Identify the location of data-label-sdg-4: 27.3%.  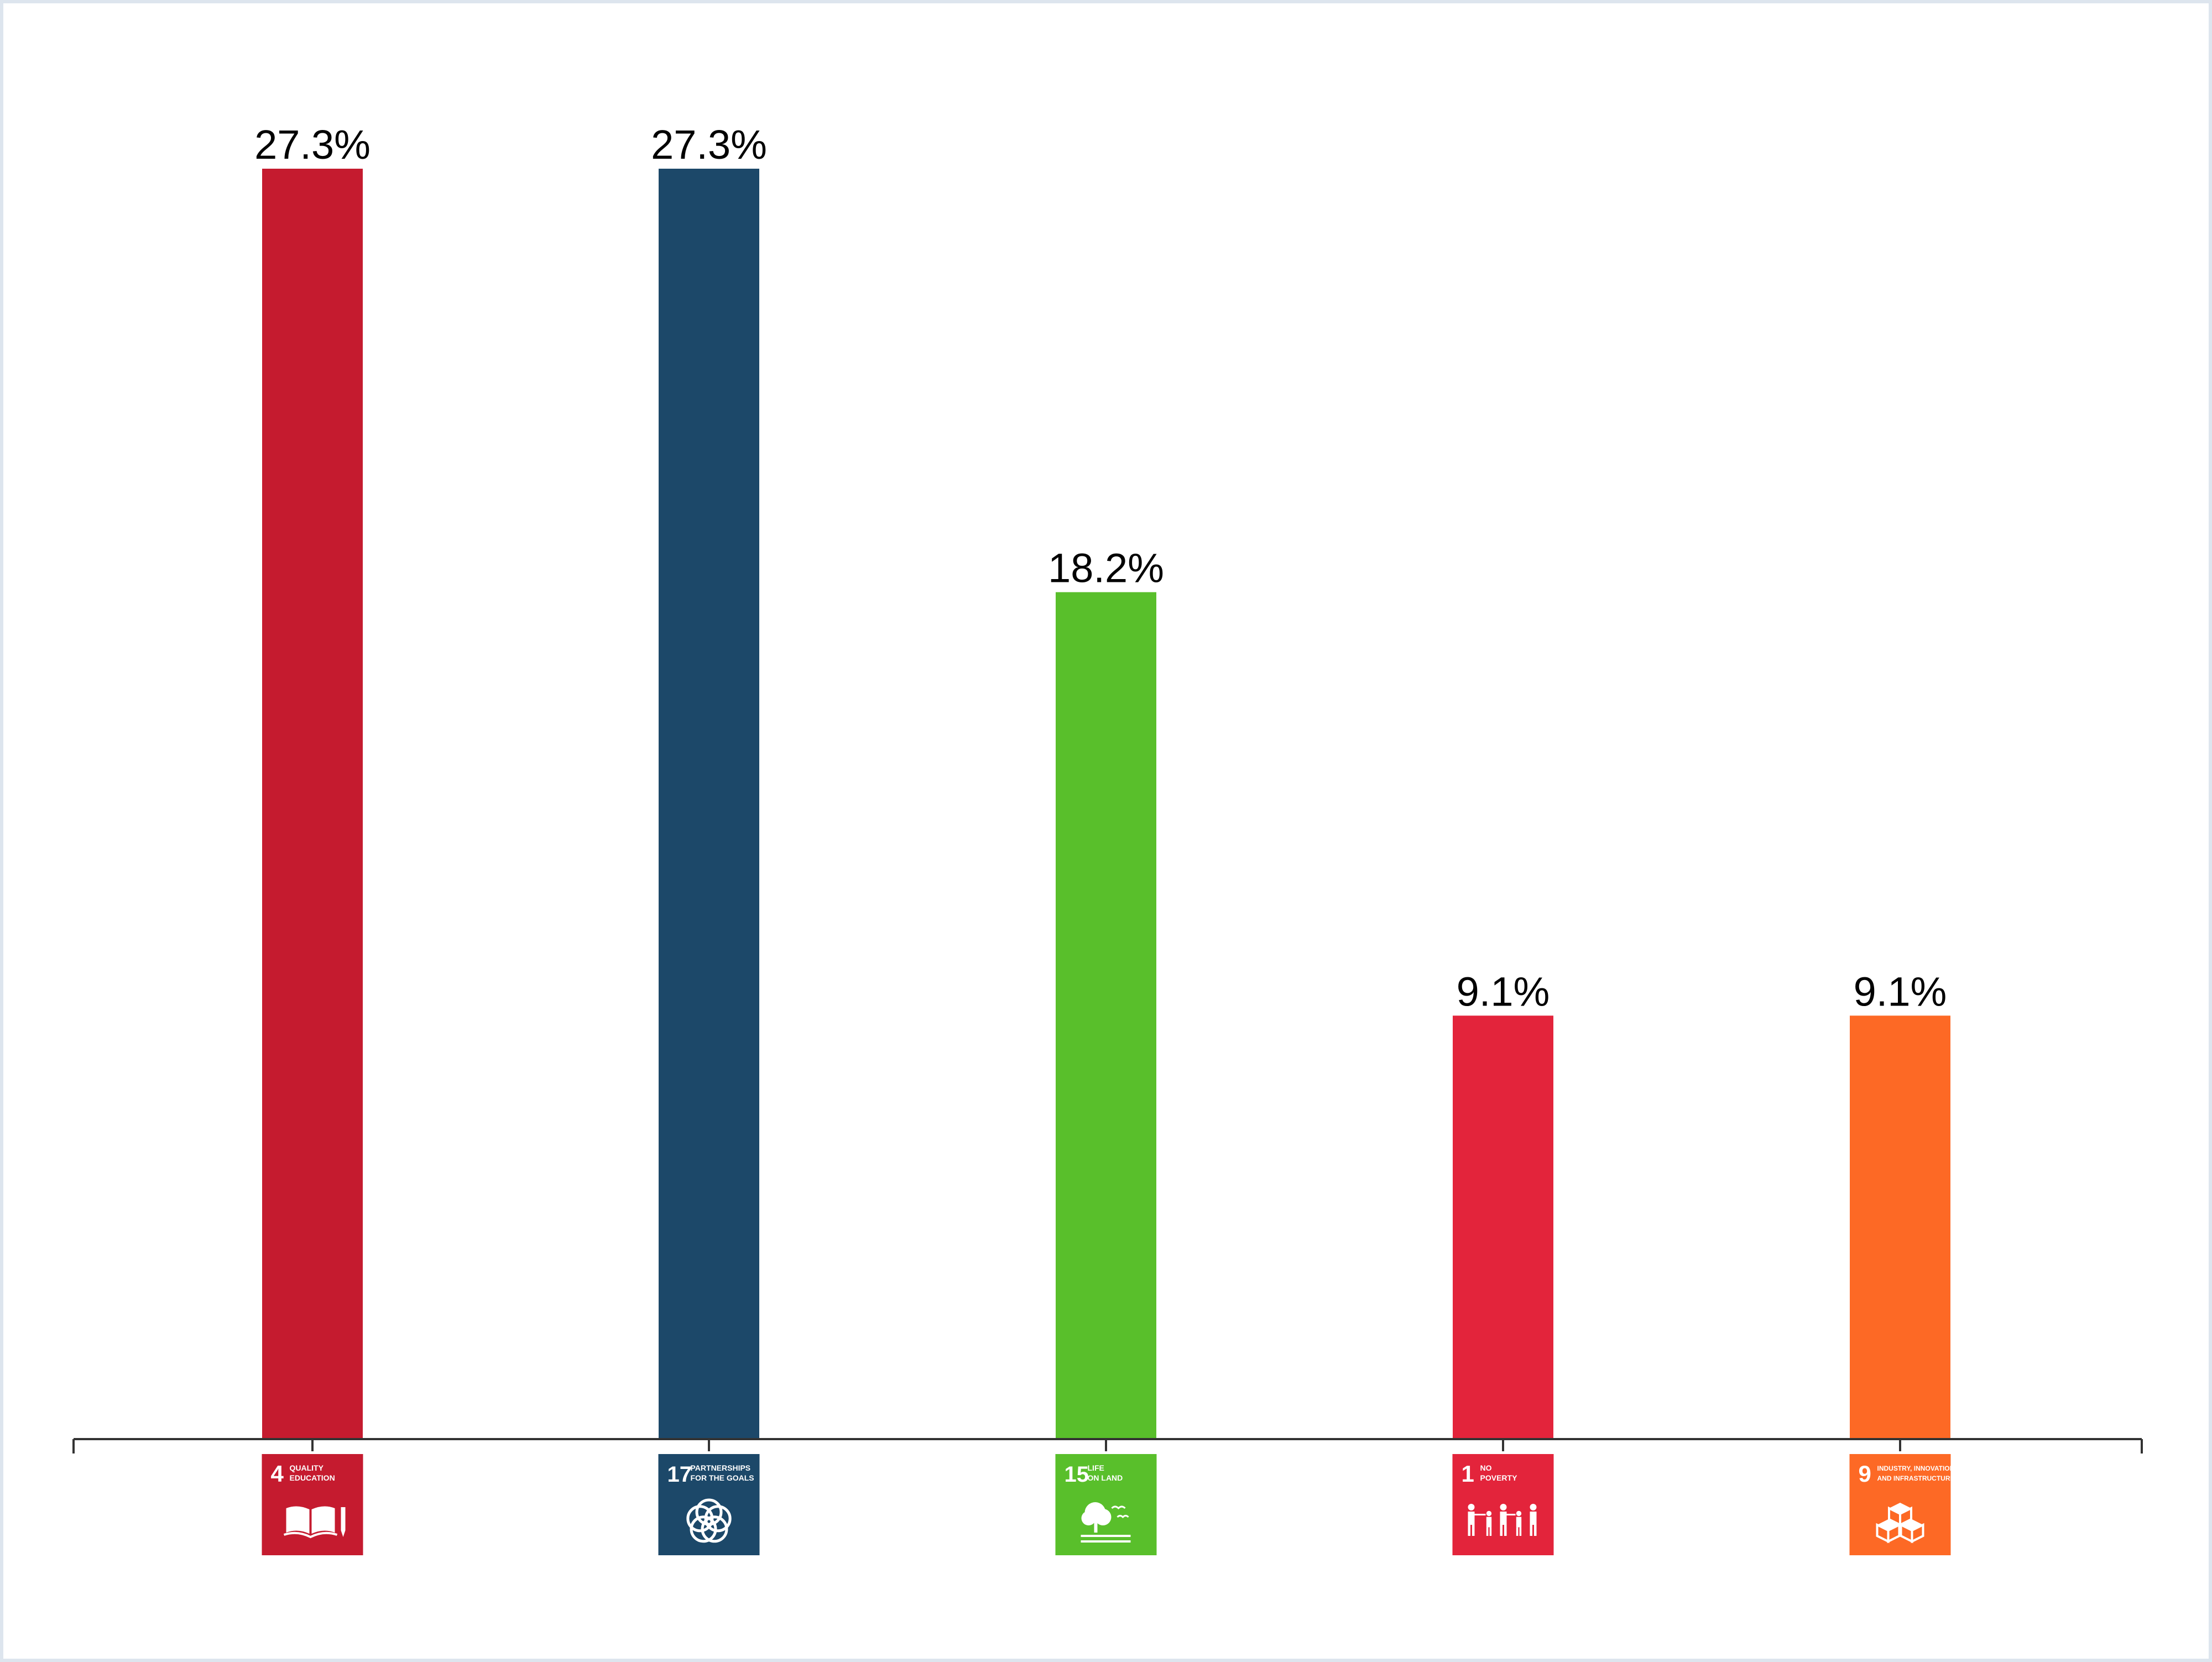
(313, 145).